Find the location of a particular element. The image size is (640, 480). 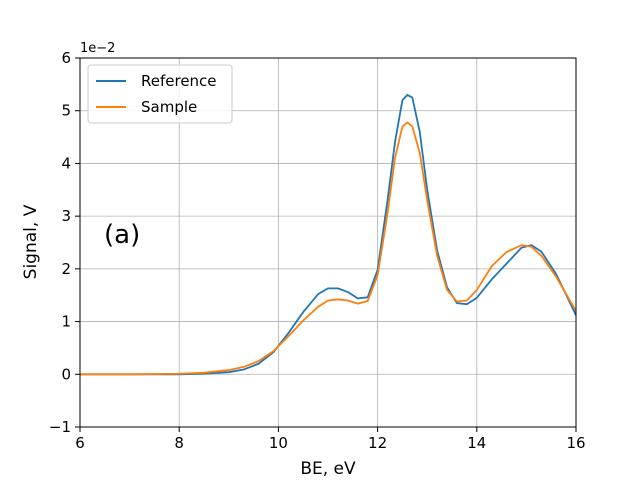

y-tick-label: 4 is located at coordinates (66, 163).